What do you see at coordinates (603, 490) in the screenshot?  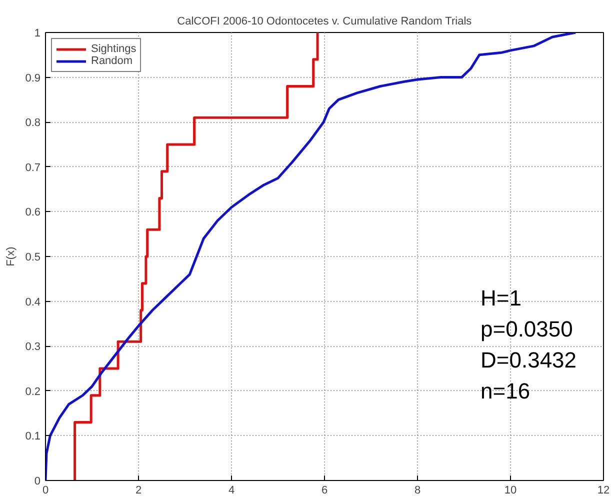 I see `x-tick-label: 12` at bounding box center [603, 490].